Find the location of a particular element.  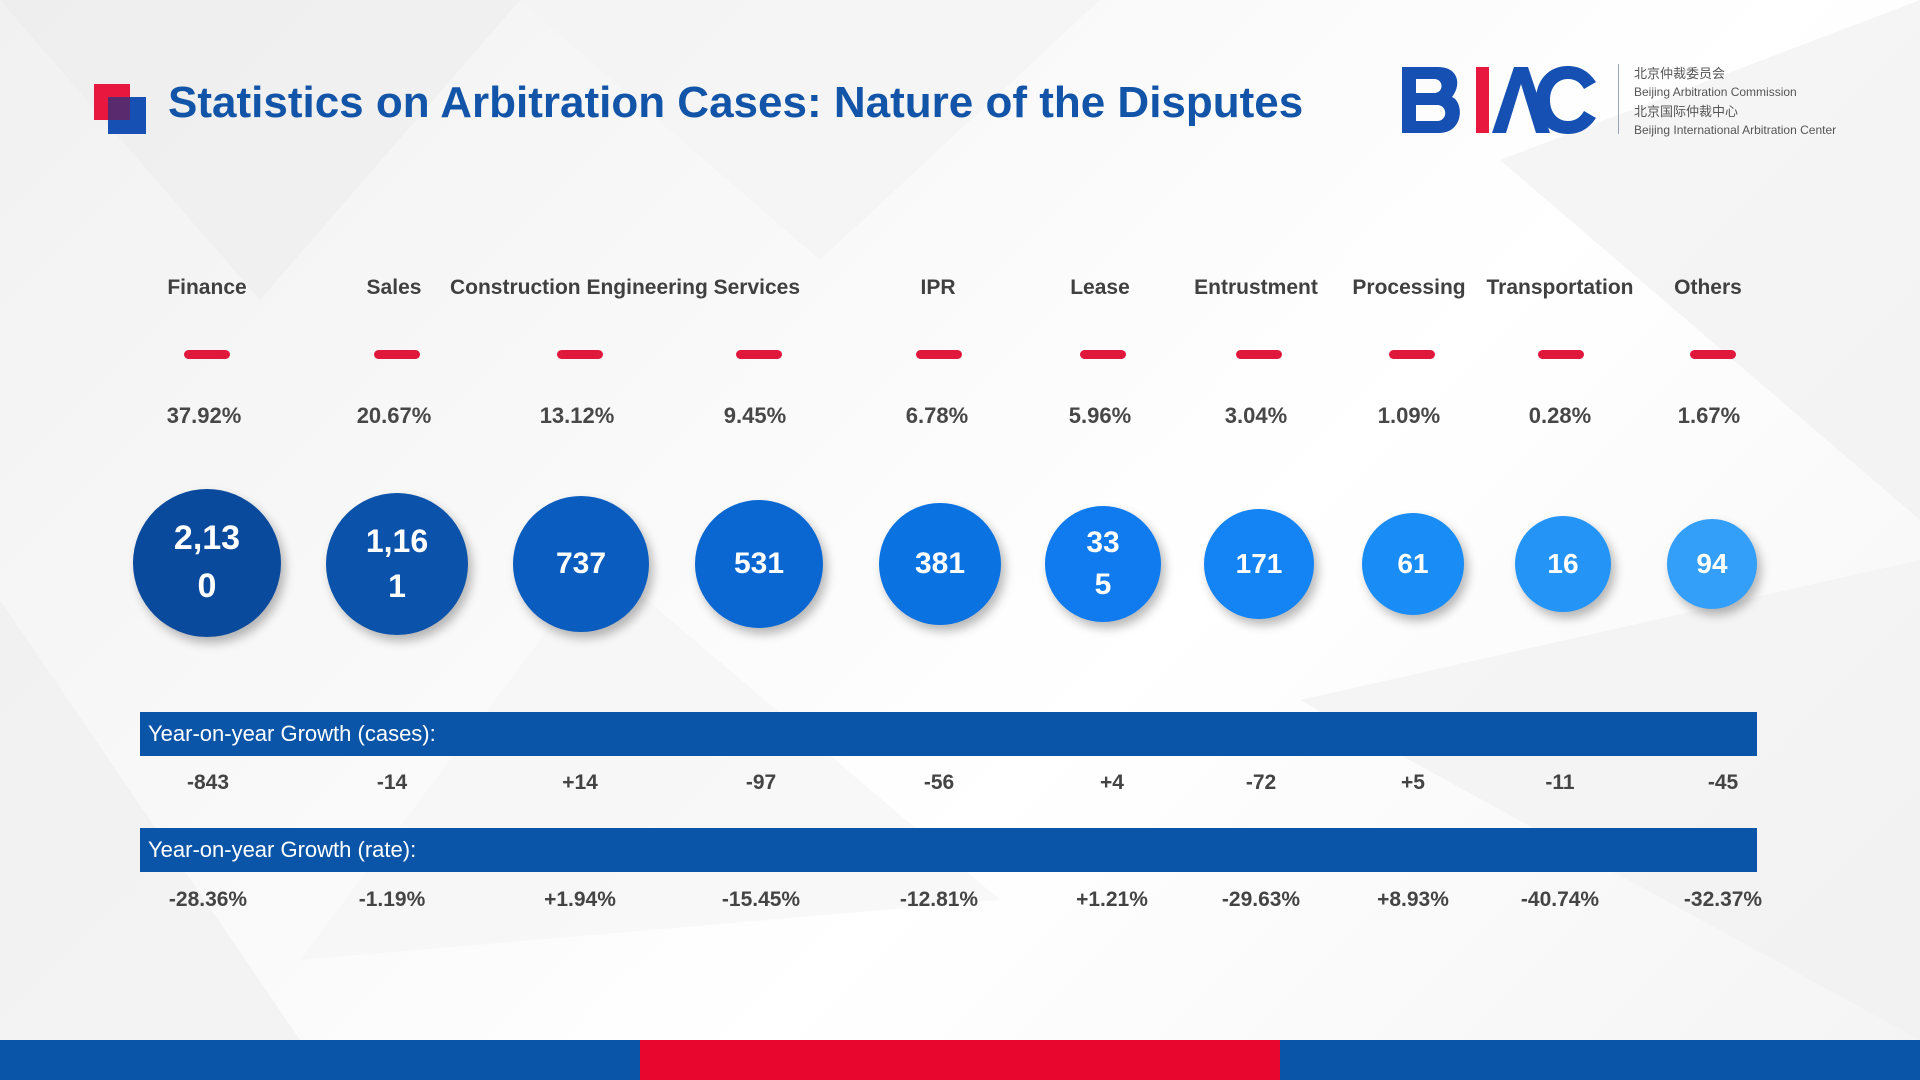

logo-line2-cn: 北京国际仲裁中心 is located at coordinates (1686, 111).